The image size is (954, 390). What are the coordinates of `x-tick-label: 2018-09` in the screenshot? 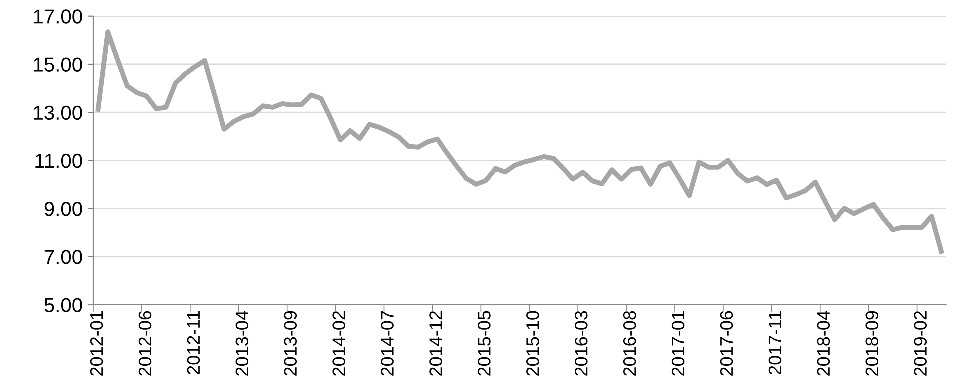 It's located at (872, 343).